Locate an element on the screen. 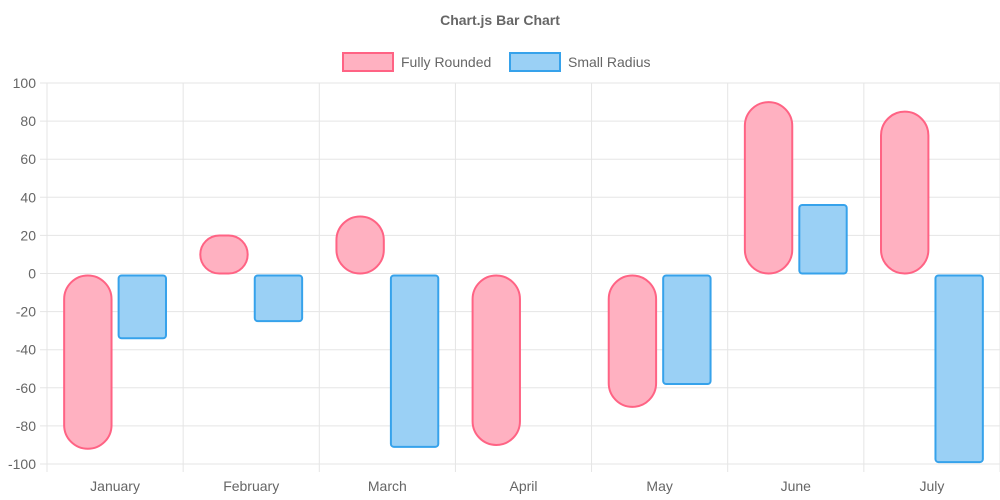 This screenshot has height=500, width=1000. y-tick-label: 80 is located at coordinates (28, 121).